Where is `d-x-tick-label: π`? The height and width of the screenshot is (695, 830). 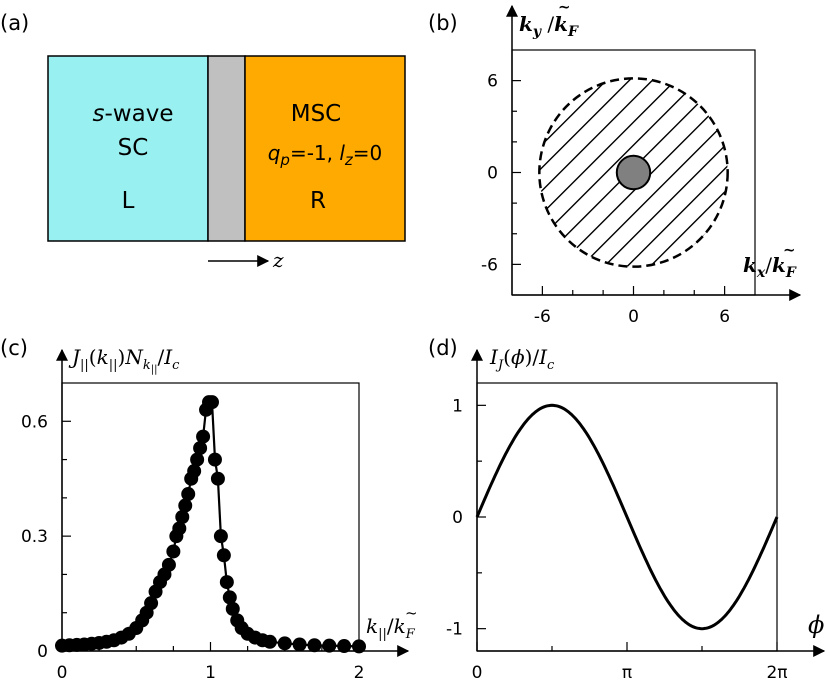 d-x-tick-label: π is located at coordinates (627, 673).